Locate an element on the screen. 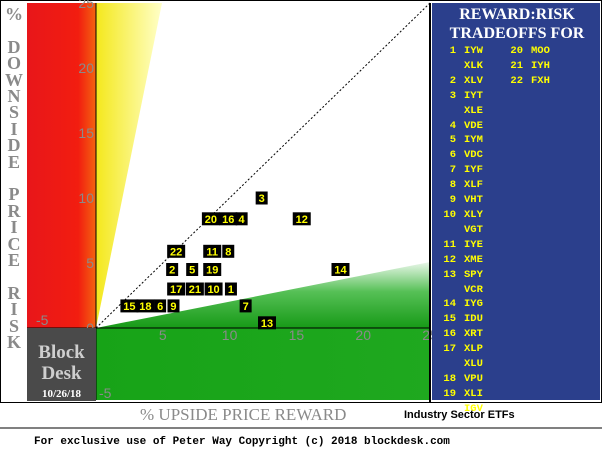 The width and height of the screenshot is (602, 460). data-point-1: 1 is located at coordinates (230, 289).